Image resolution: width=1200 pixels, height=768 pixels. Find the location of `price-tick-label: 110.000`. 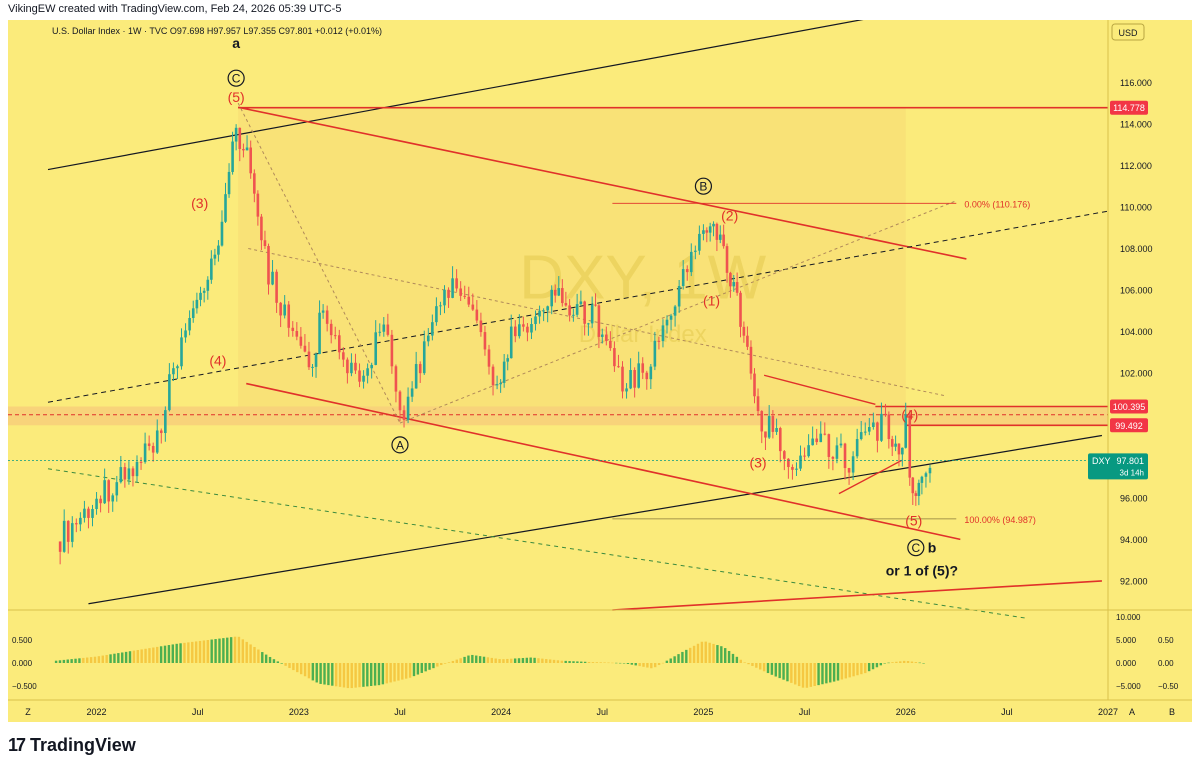

price-tick-label: 110.000 is located at coordinates (1136, 207).